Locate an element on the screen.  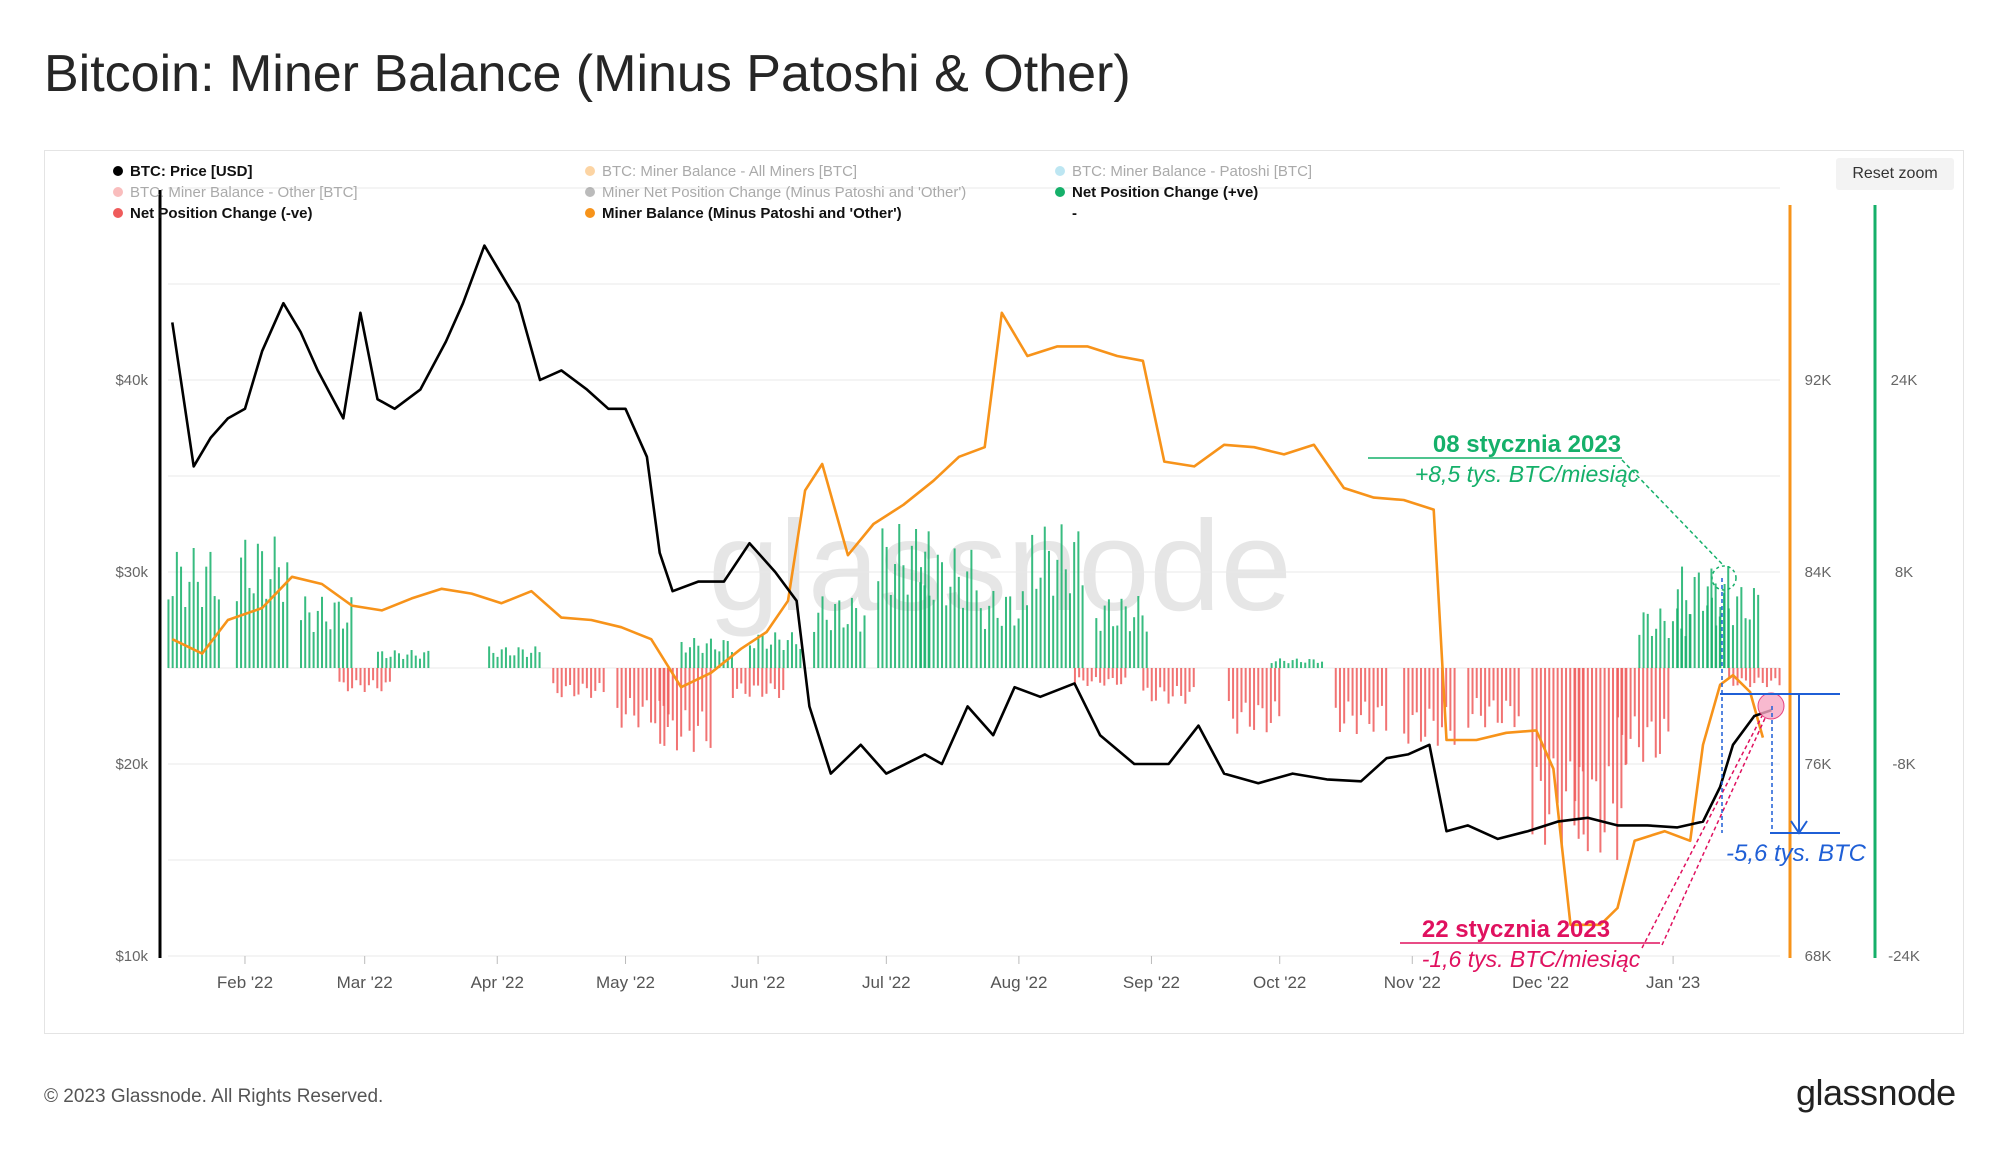
x-tick-label: Apr '22 is located at coordinates (497, 982).